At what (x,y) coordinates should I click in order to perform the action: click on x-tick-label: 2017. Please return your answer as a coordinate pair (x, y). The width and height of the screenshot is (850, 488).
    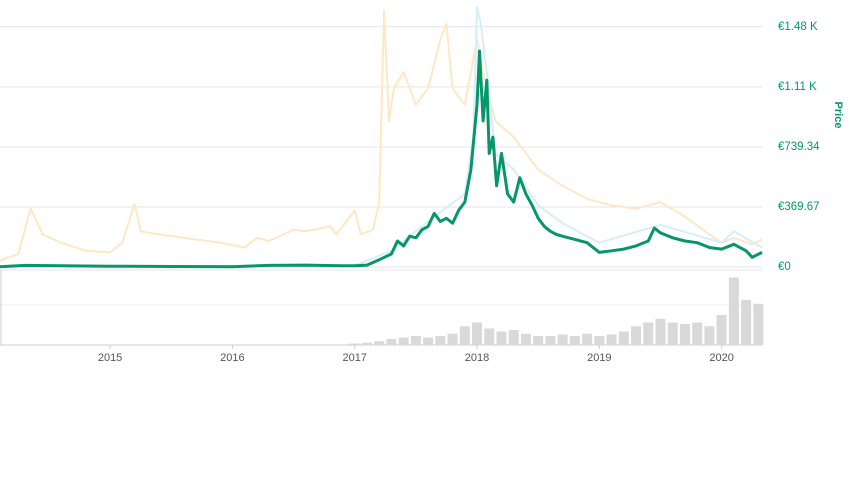
    Looking at the image, I should click on (354, 358).